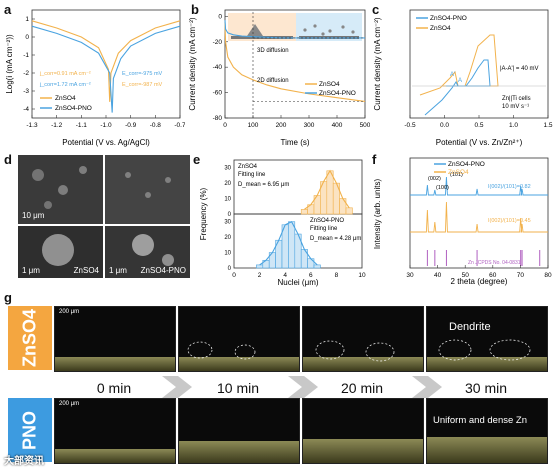 The height and width of the screenshot is (469, 554). What do you see at coordinates (337, 93) in the screenshot?
I see `chart-b-legend-2: ZnSO4-PNO` at bounding box center [337, 93].